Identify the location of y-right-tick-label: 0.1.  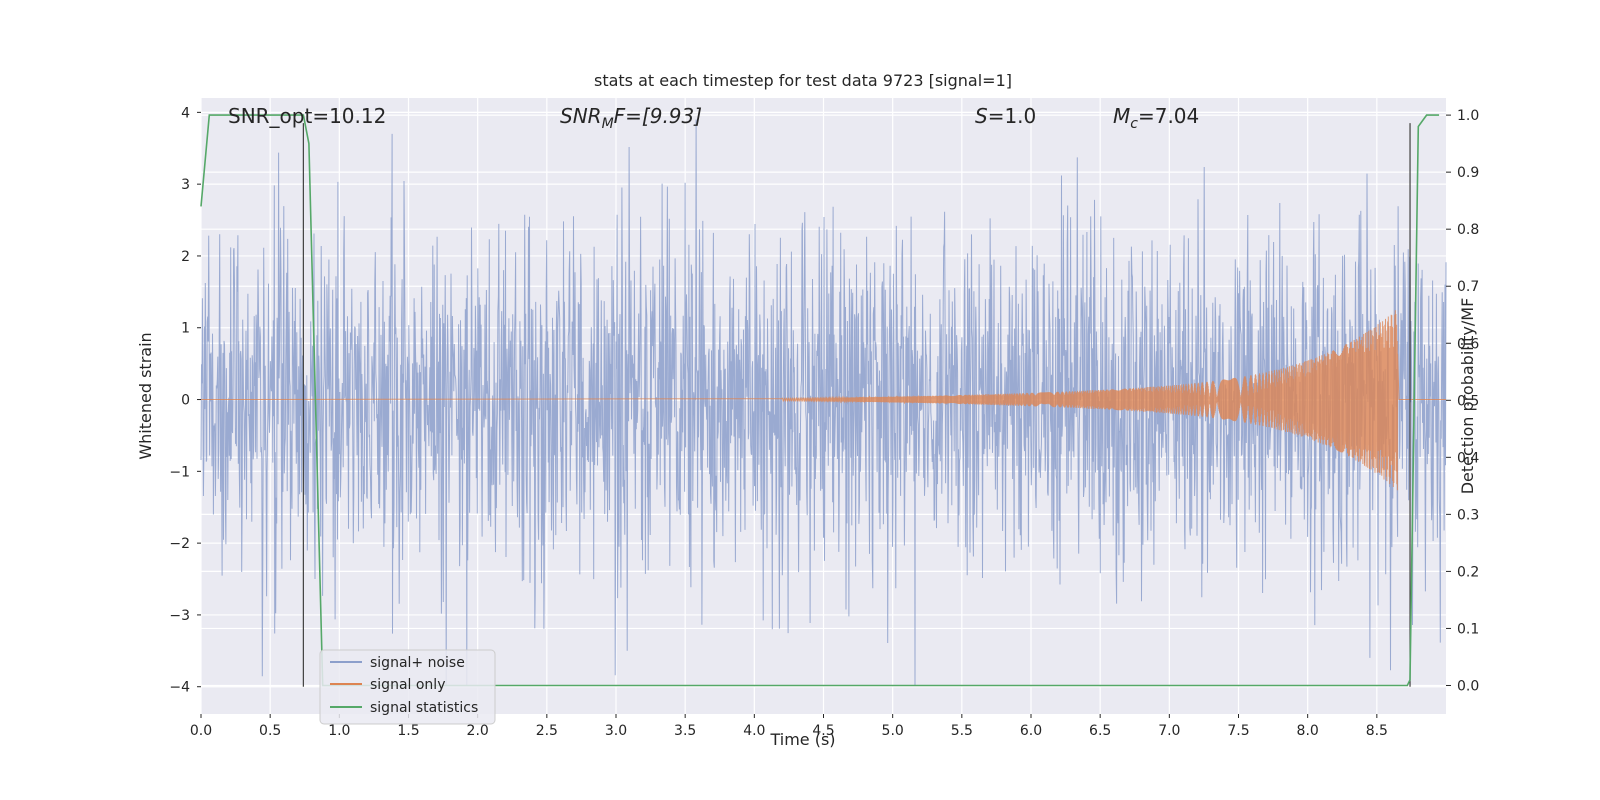
(1468, 629).